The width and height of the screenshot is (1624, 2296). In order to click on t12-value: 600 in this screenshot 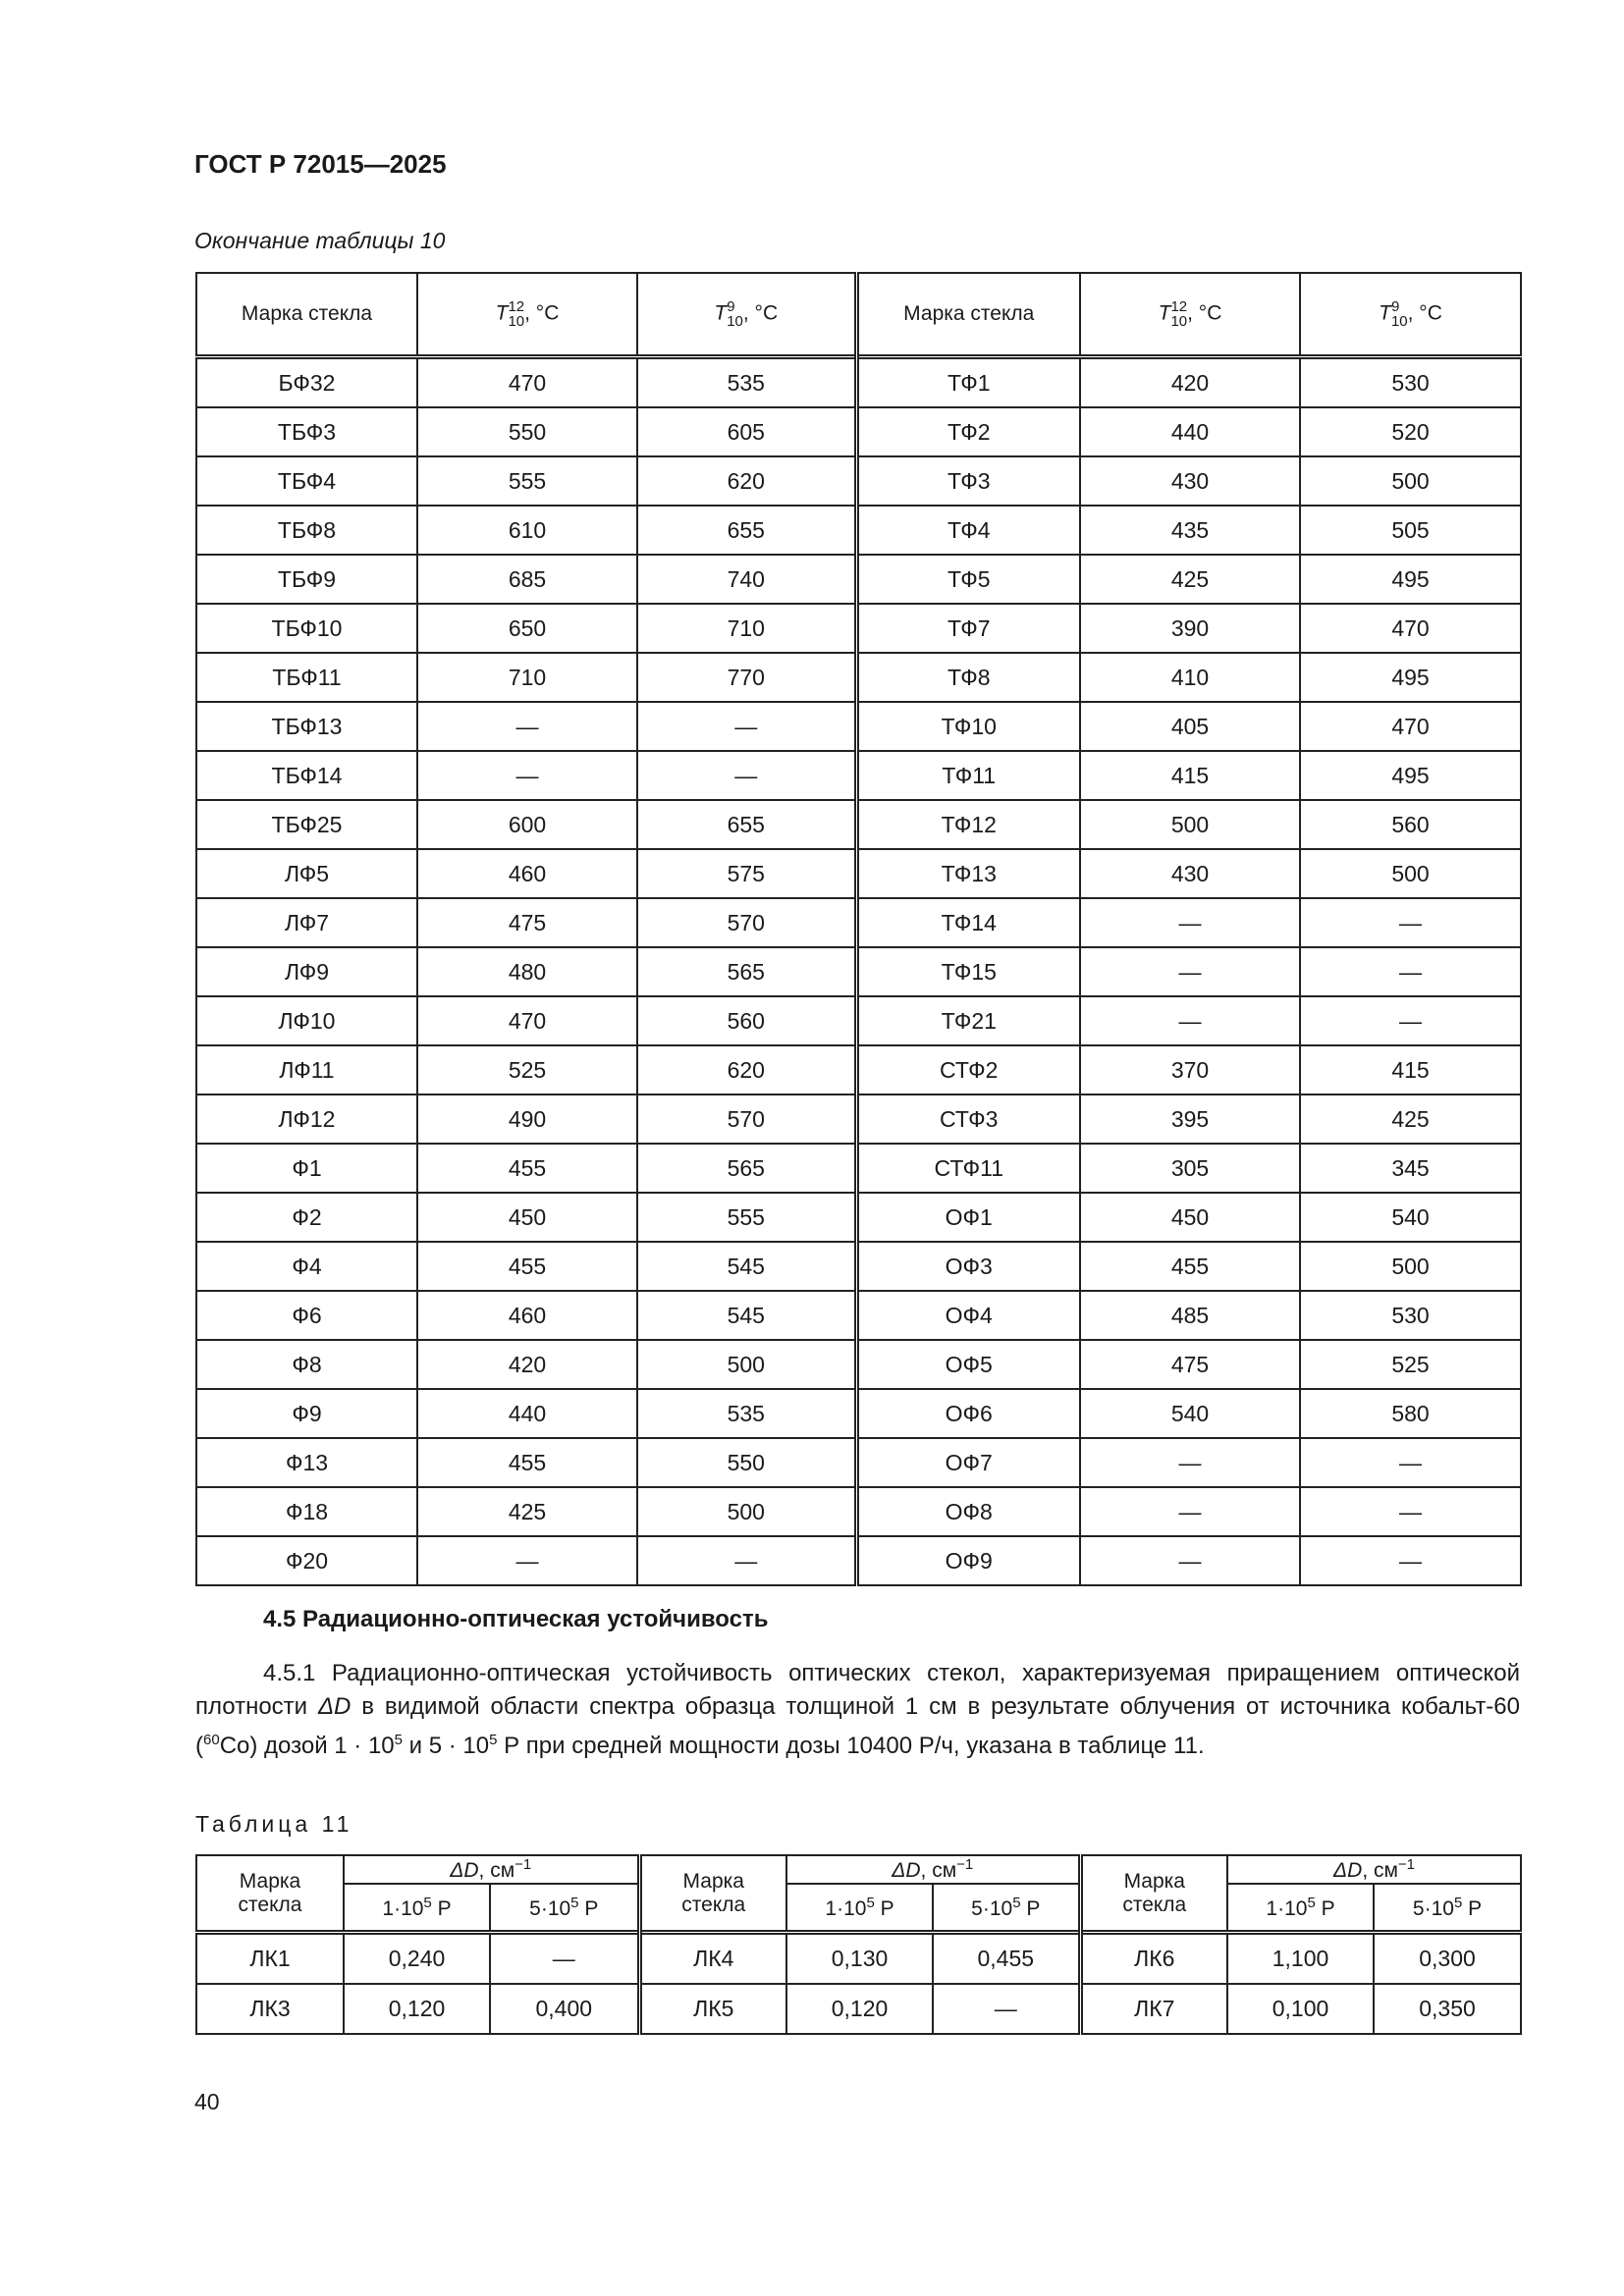, I will do `click(527, 824)`.